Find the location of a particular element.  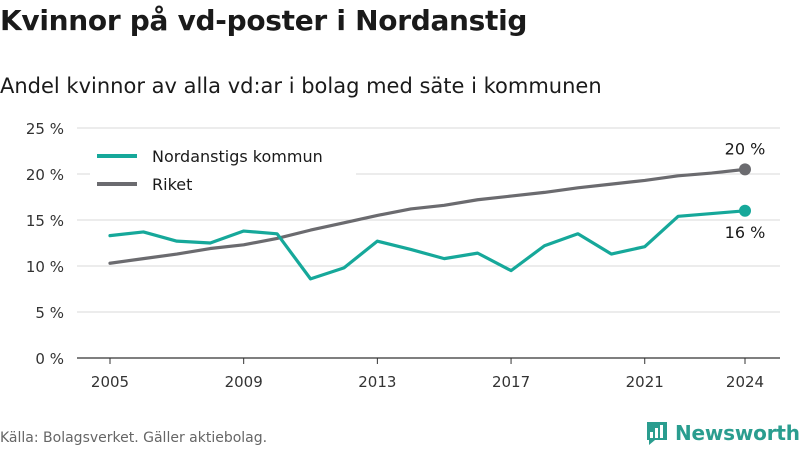

legend: Nordanstigs kommun Riket is located at coordinates (223, 171).